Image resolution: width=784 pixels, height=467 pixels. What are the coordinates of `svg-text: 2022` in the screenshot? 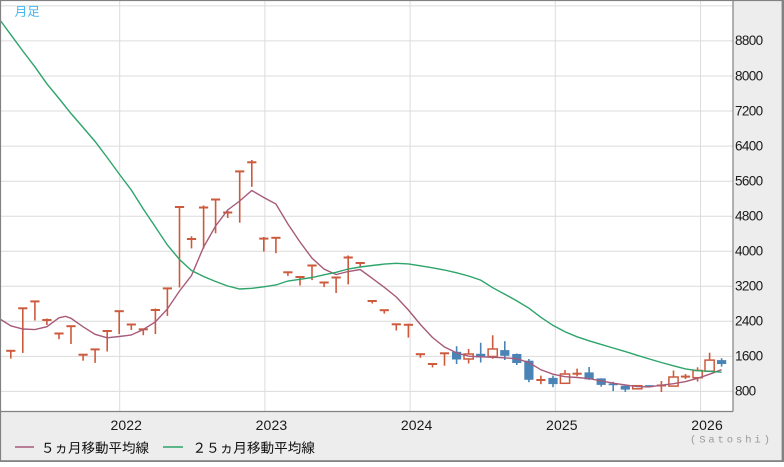 It's located at (126, 425).